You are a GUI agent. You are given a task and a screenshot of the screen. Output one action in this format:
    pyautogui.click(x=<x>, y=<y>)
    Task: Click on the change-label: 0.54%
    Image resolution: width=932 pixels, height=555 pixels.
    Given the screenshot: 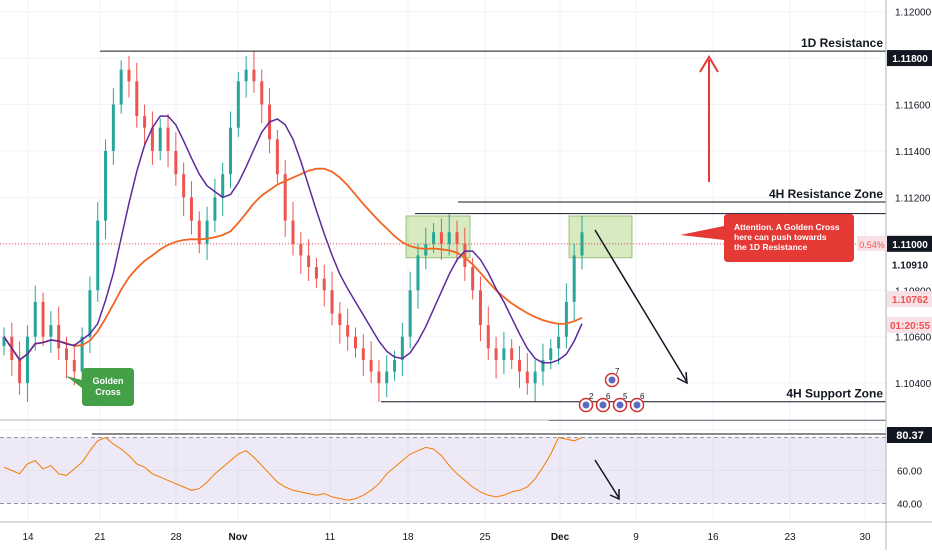 What is the action you would take?
    pyautogui.click(x=872, y=245)
    